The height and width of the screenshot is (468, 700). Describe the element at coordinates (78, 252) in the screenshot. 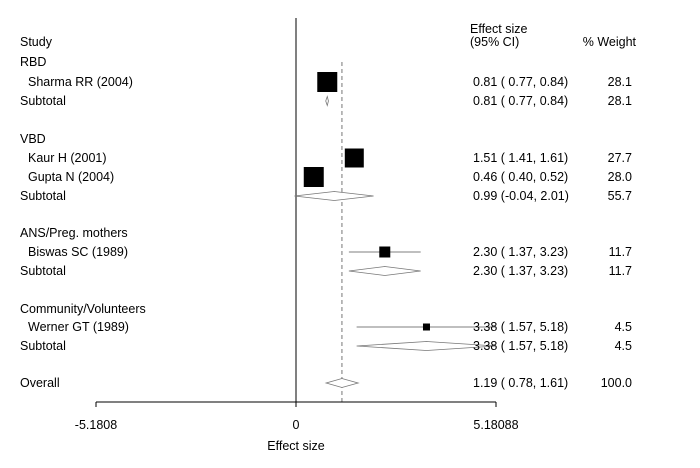

I see `study-label: Biswas SC (1989)` at that location.